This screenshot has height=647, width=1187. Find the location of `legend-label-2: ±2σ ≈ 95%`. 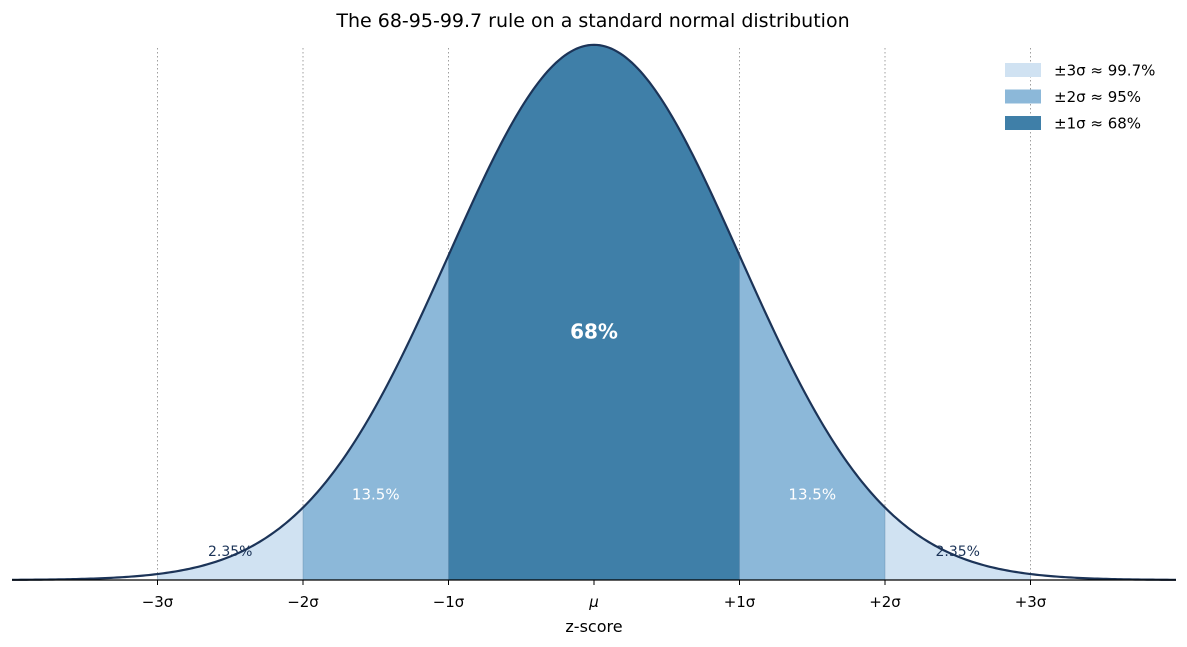

legend-label-2: ±2σ ≈ 95% is located at coordinates (1097, 97).